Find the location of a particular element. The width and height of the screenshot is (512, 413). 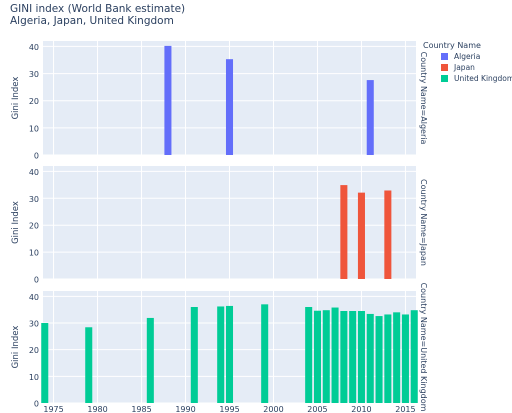

x-tick-label: 1995 is located at coordinates (229, 409).